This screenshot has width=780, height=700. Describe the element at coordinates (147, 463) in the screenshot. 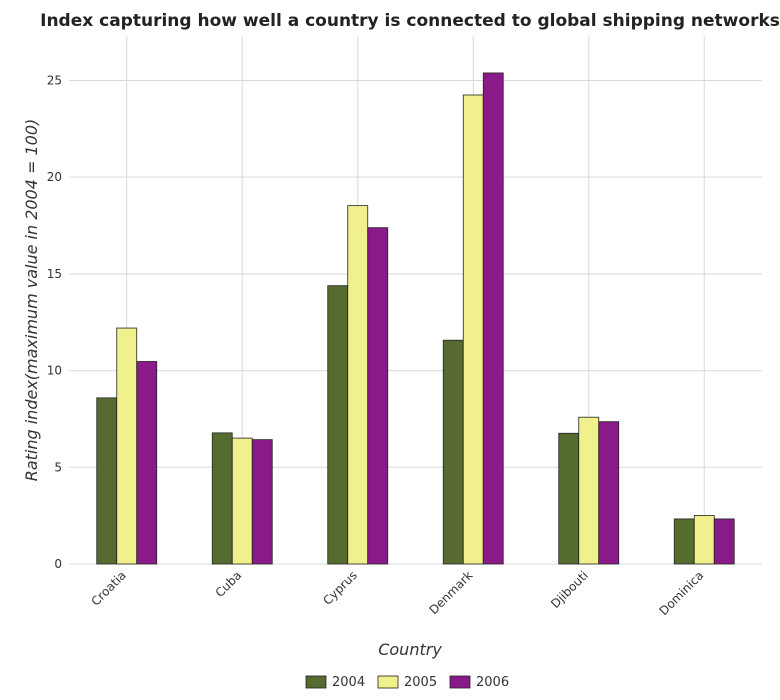

I see `bar-croatia-2006` at that location.